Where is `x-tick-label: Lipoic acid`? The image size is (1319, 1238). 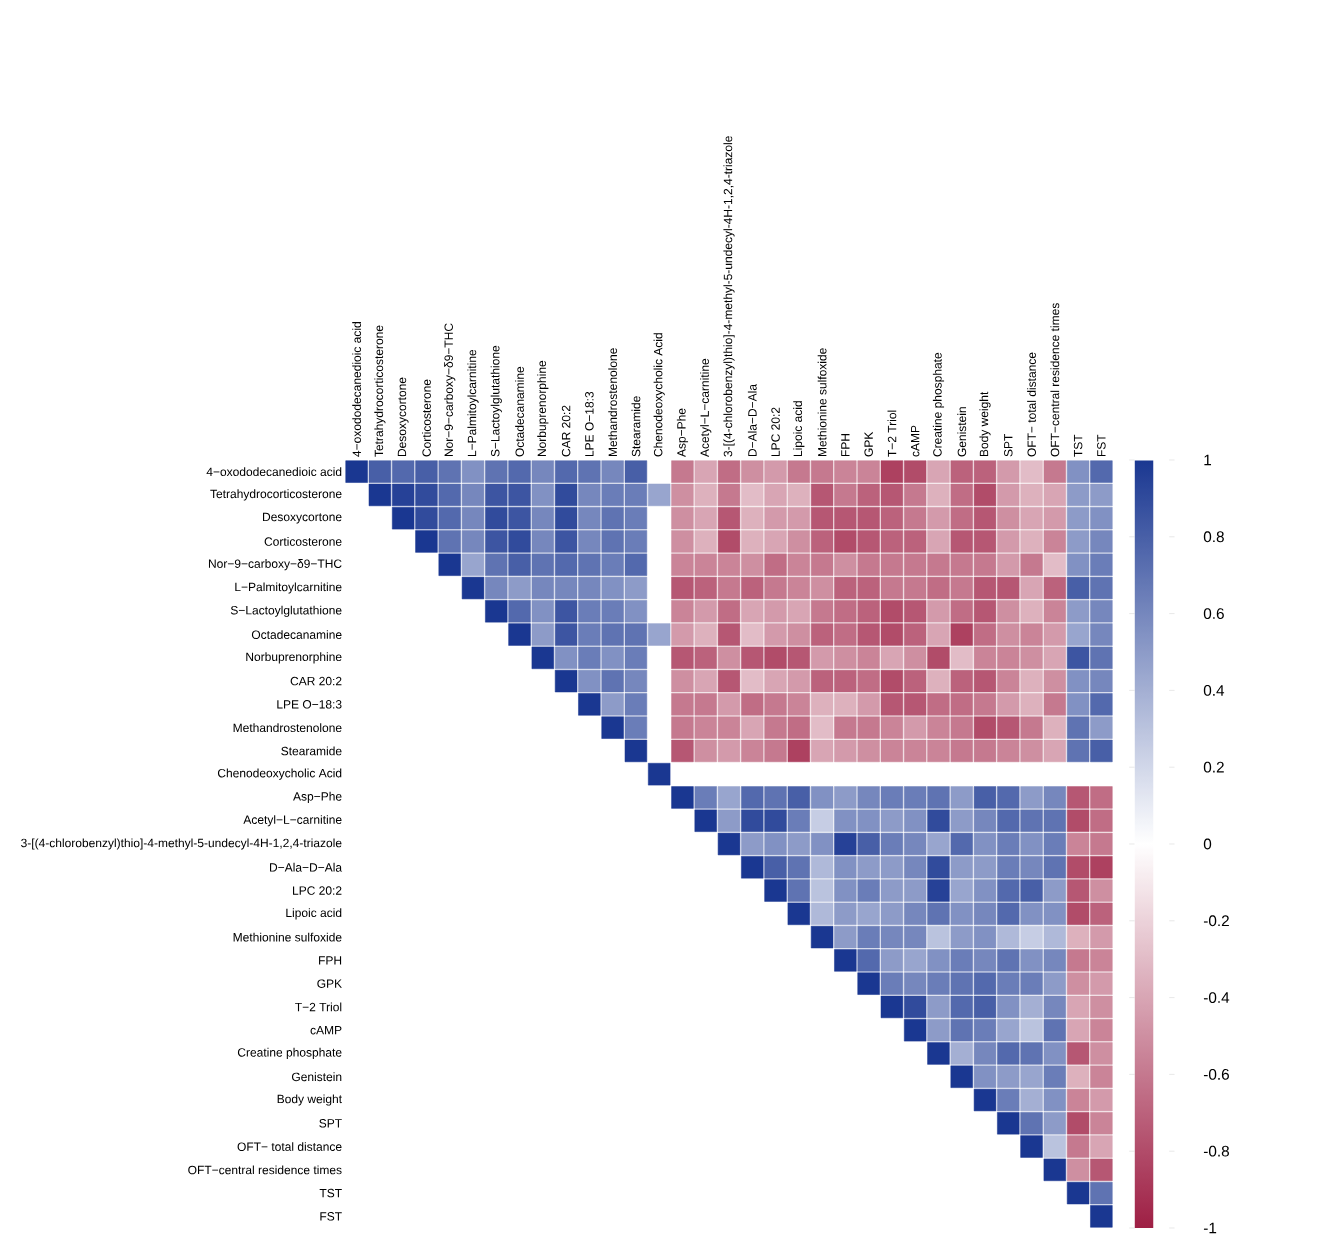
x-tick-label: Lipoic acid is located at coordinates (799, 429).